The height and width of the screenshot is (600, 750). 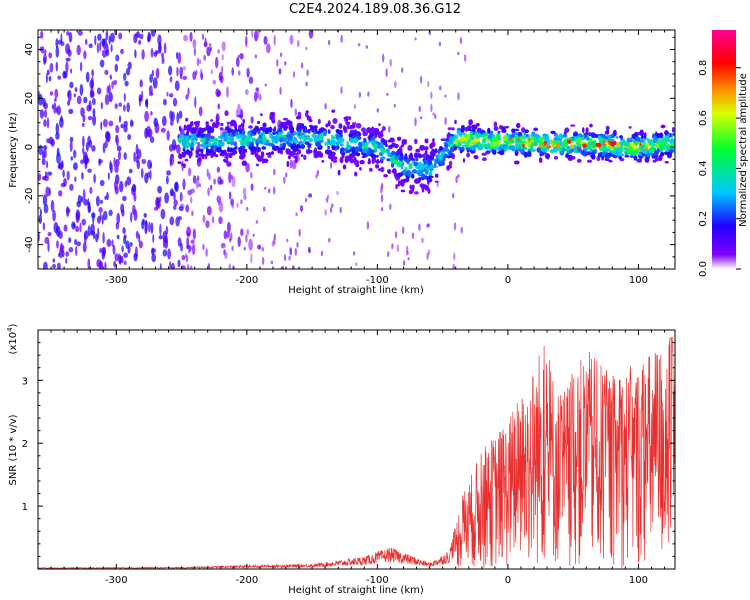 I want to click on x-tick-label: 0, so click(x=508, y=280).